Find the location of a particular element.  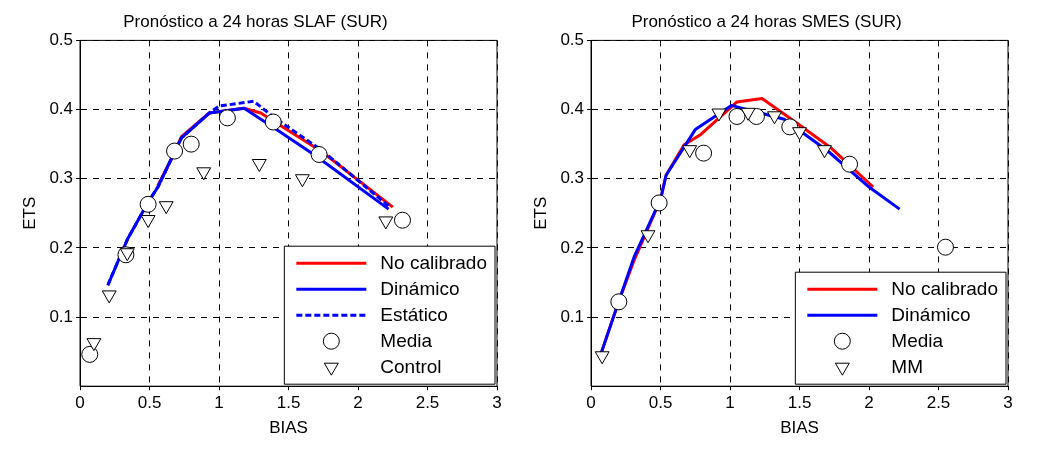

chart-title: Pronóstico a 24 horas SLAF (SUR) is located at coordinates (255, 21).